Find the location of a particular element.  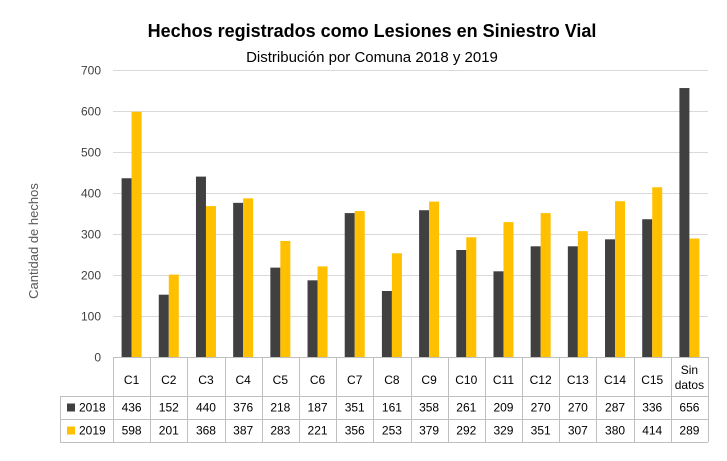

bar-2019-C12 is located at coordinates (545, 285).